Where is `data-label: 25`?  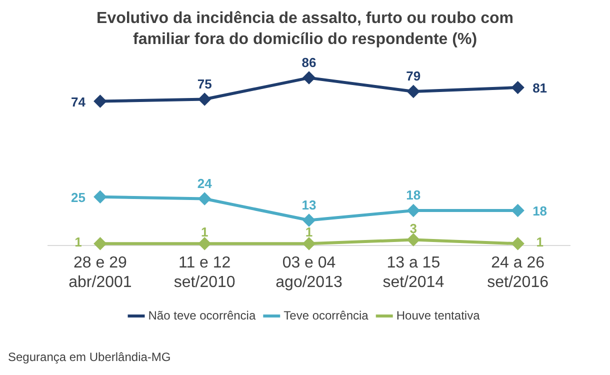 data-label: 25 is located at coordinates (78, 197).